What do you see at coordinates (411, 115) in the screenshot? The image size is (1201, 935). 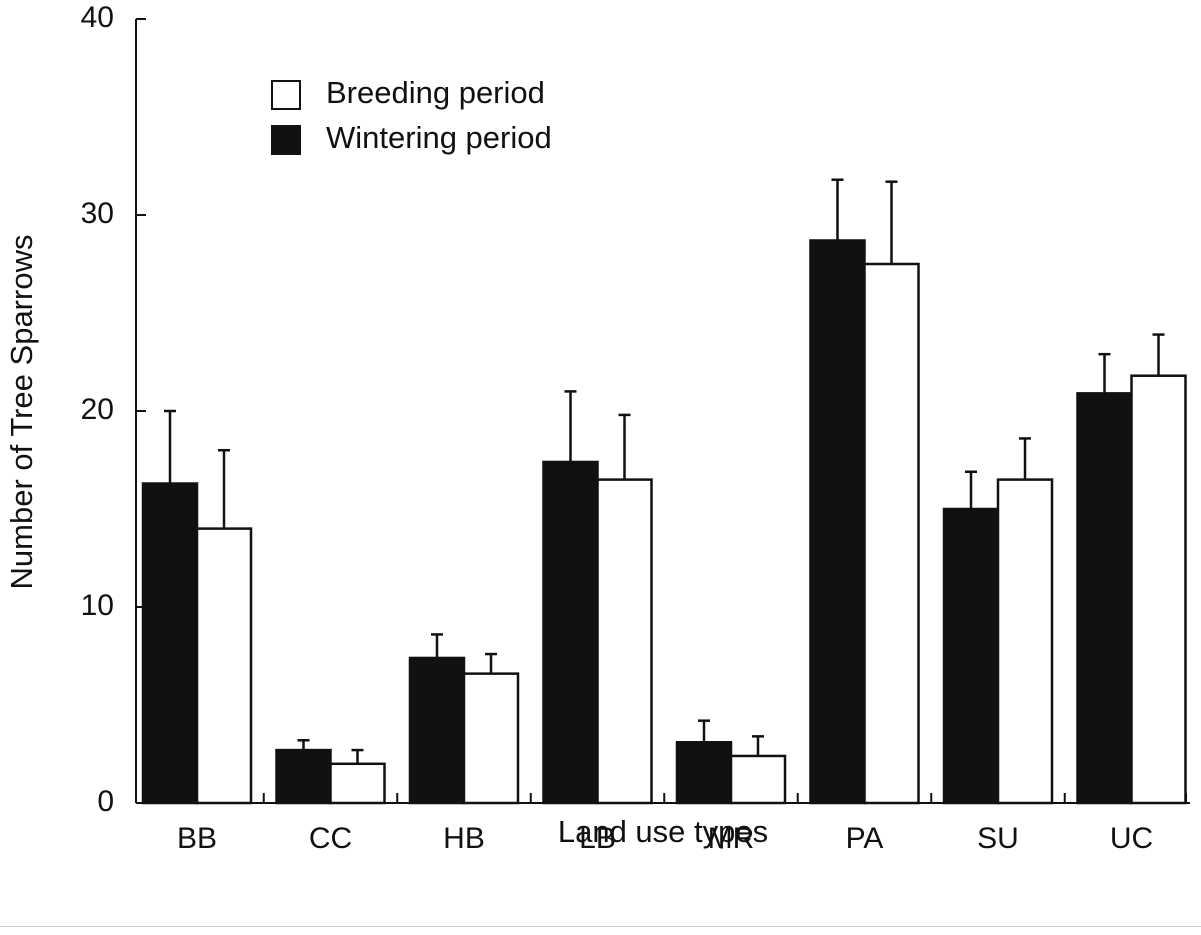 I see `legend: Breeding period Wintering period` at bounding box center [411, 115].